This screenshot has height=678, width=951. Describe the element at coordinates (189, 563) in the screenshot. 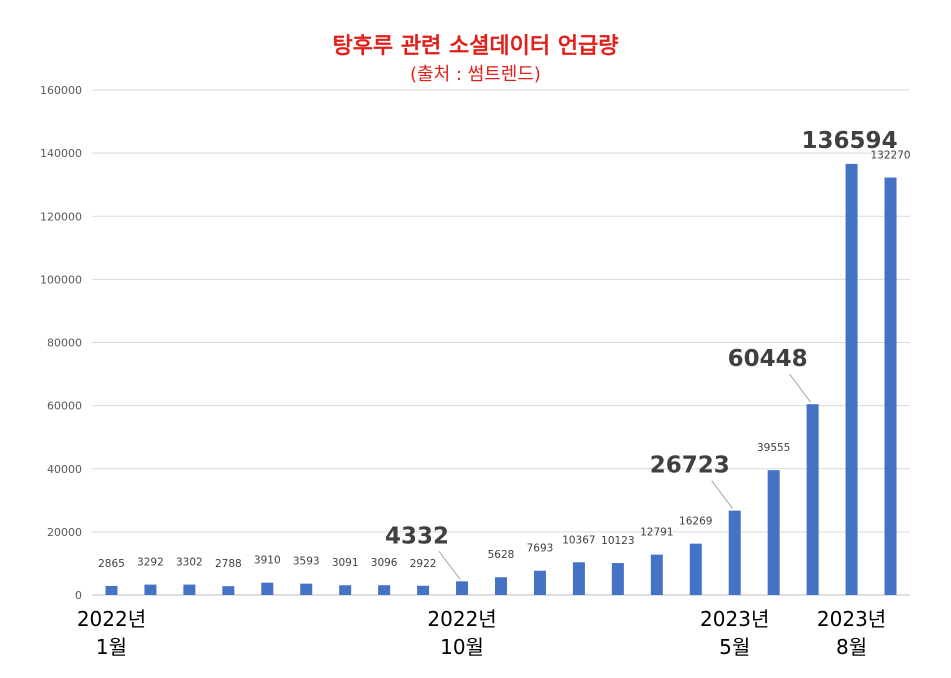

I see `data-label: 3302` at that location.